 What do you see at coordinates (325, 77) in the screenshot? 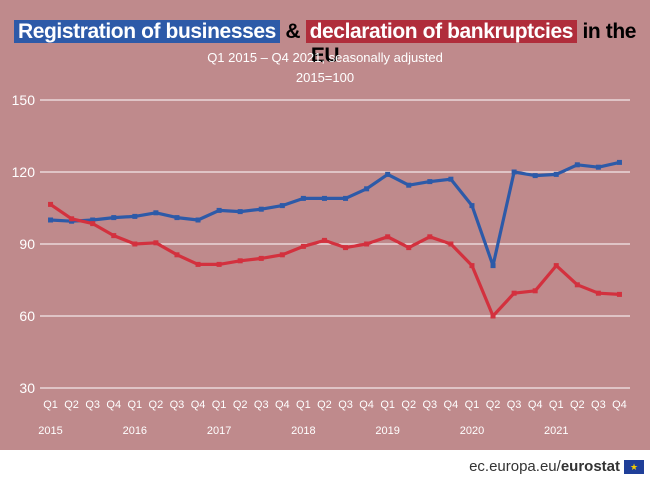
I see `chart-index-base: 2015=100` at bounding box center [325, 77].